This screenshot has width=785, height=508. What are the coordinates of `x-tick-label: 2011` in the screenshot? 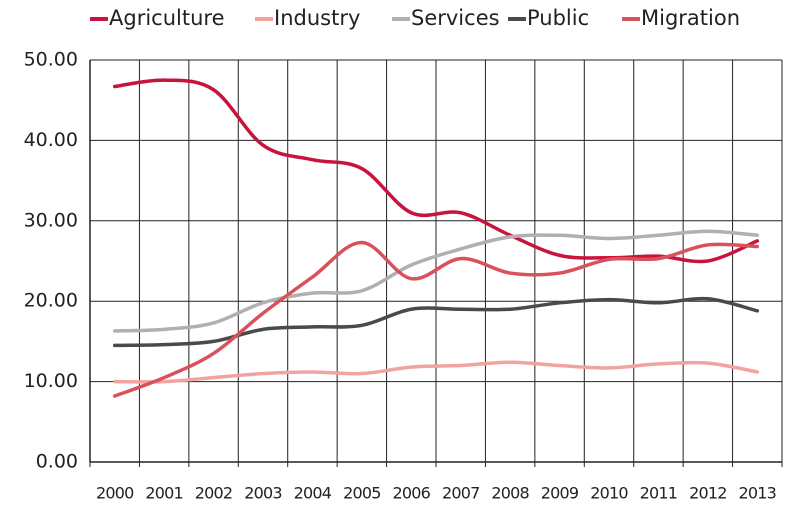 It's located at (659, 493).